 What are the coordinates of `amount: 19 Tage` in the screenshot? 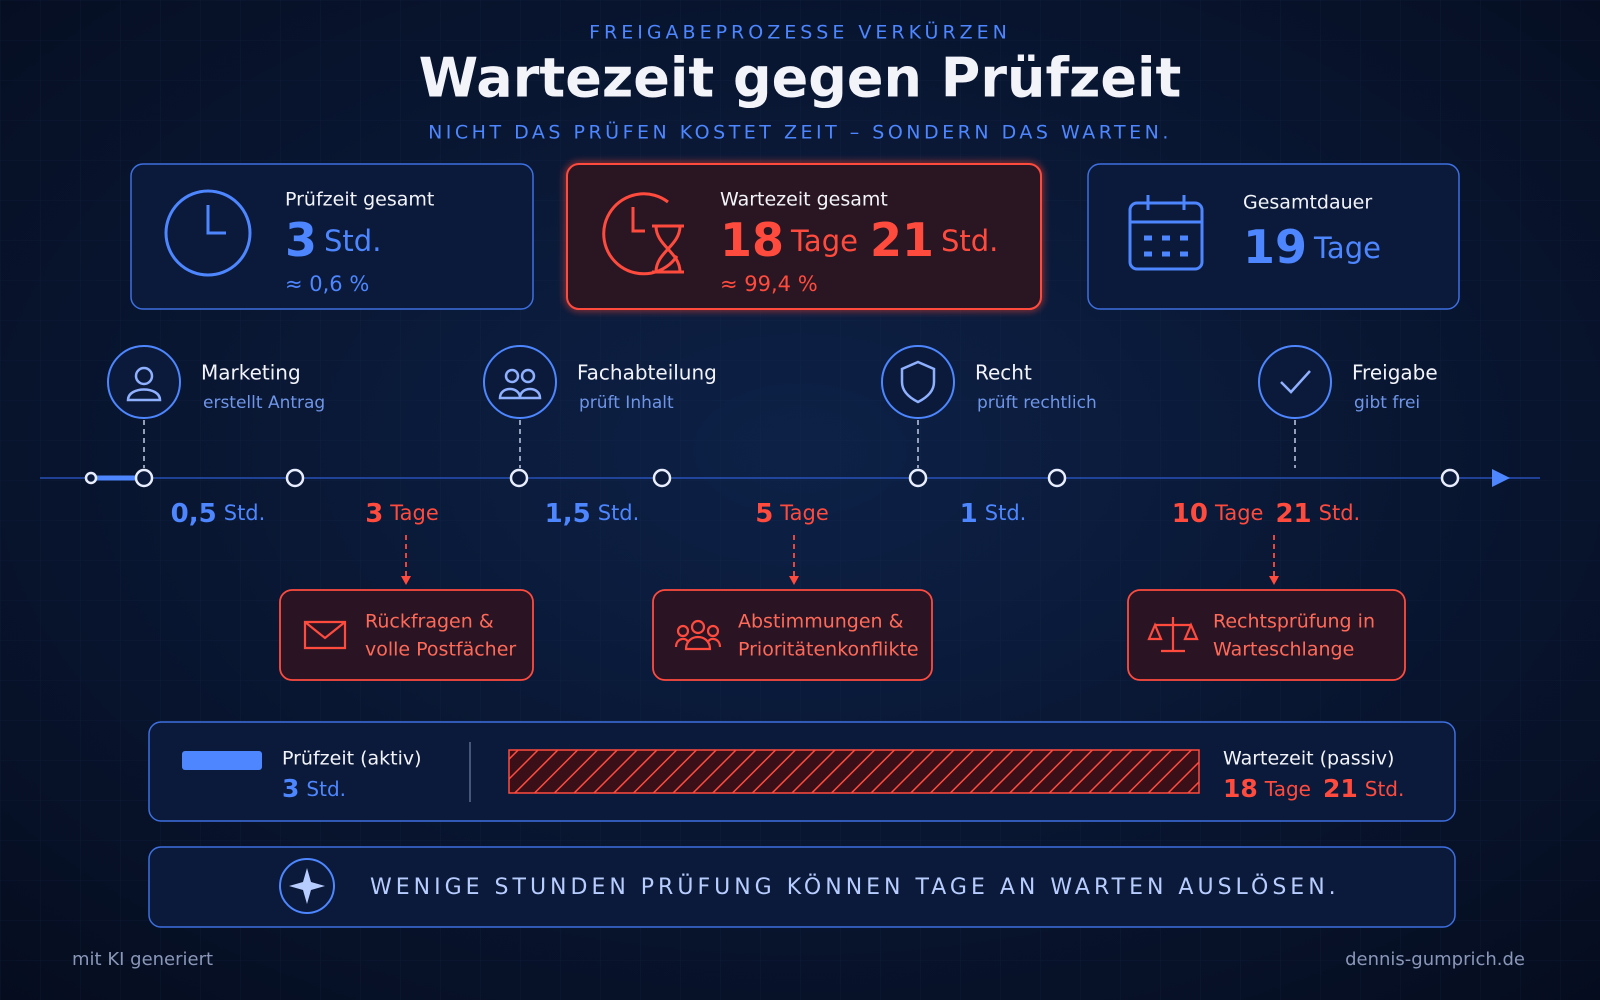 It's located at (1312, 247).